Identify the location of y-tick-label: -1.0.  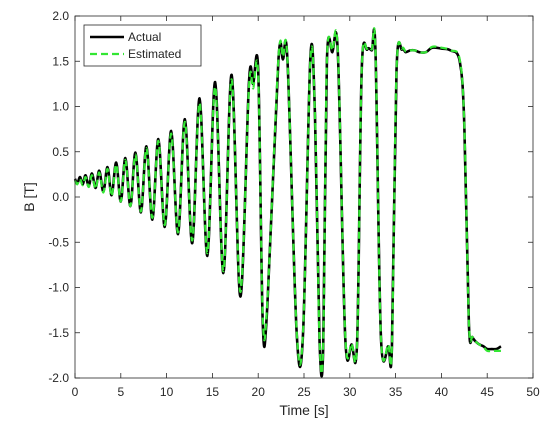
(58, 288).